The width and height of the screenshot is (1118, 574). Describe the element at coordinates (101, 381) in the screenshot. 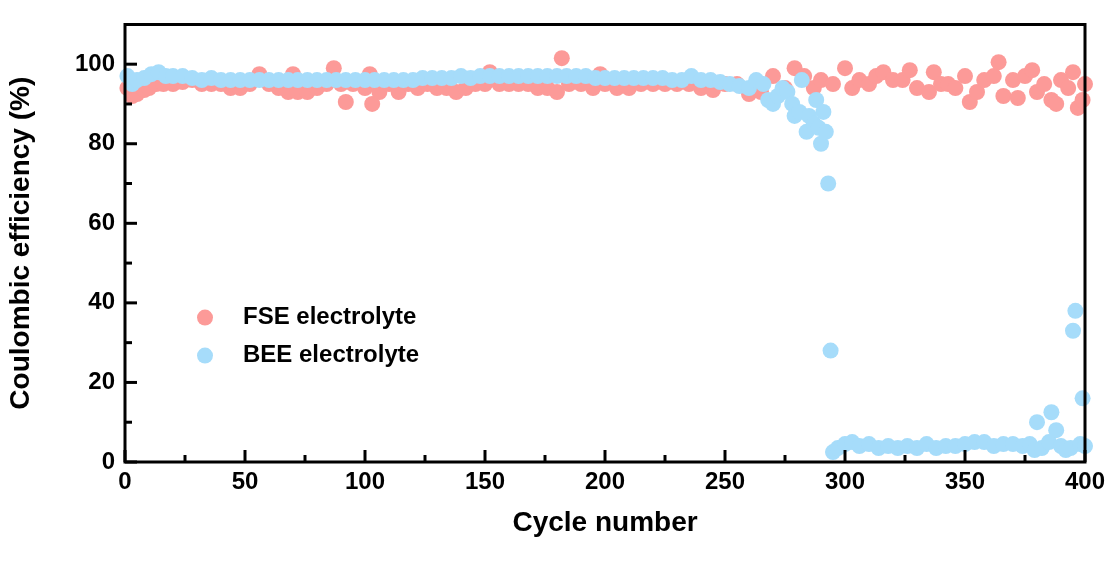

I see `y-tick-label: 20` at that location.